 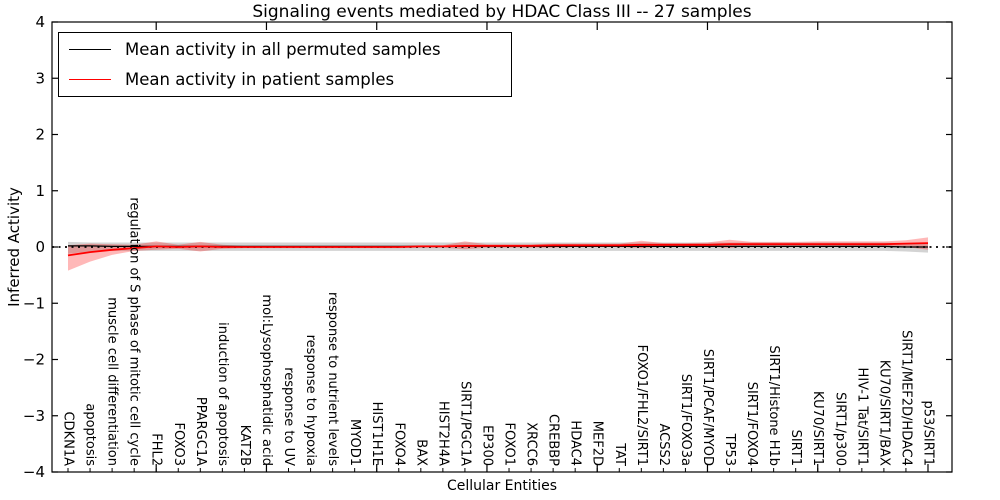 I want to click on x-category-label: SIRT1, so click(x=795, y=448).